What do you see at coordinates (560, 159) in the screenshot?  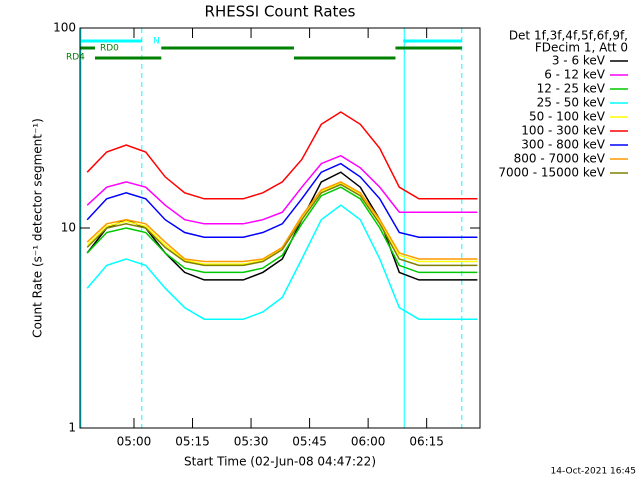 I see `legend-label: 800 - 7000 keV` at bounding box center [560, 159].